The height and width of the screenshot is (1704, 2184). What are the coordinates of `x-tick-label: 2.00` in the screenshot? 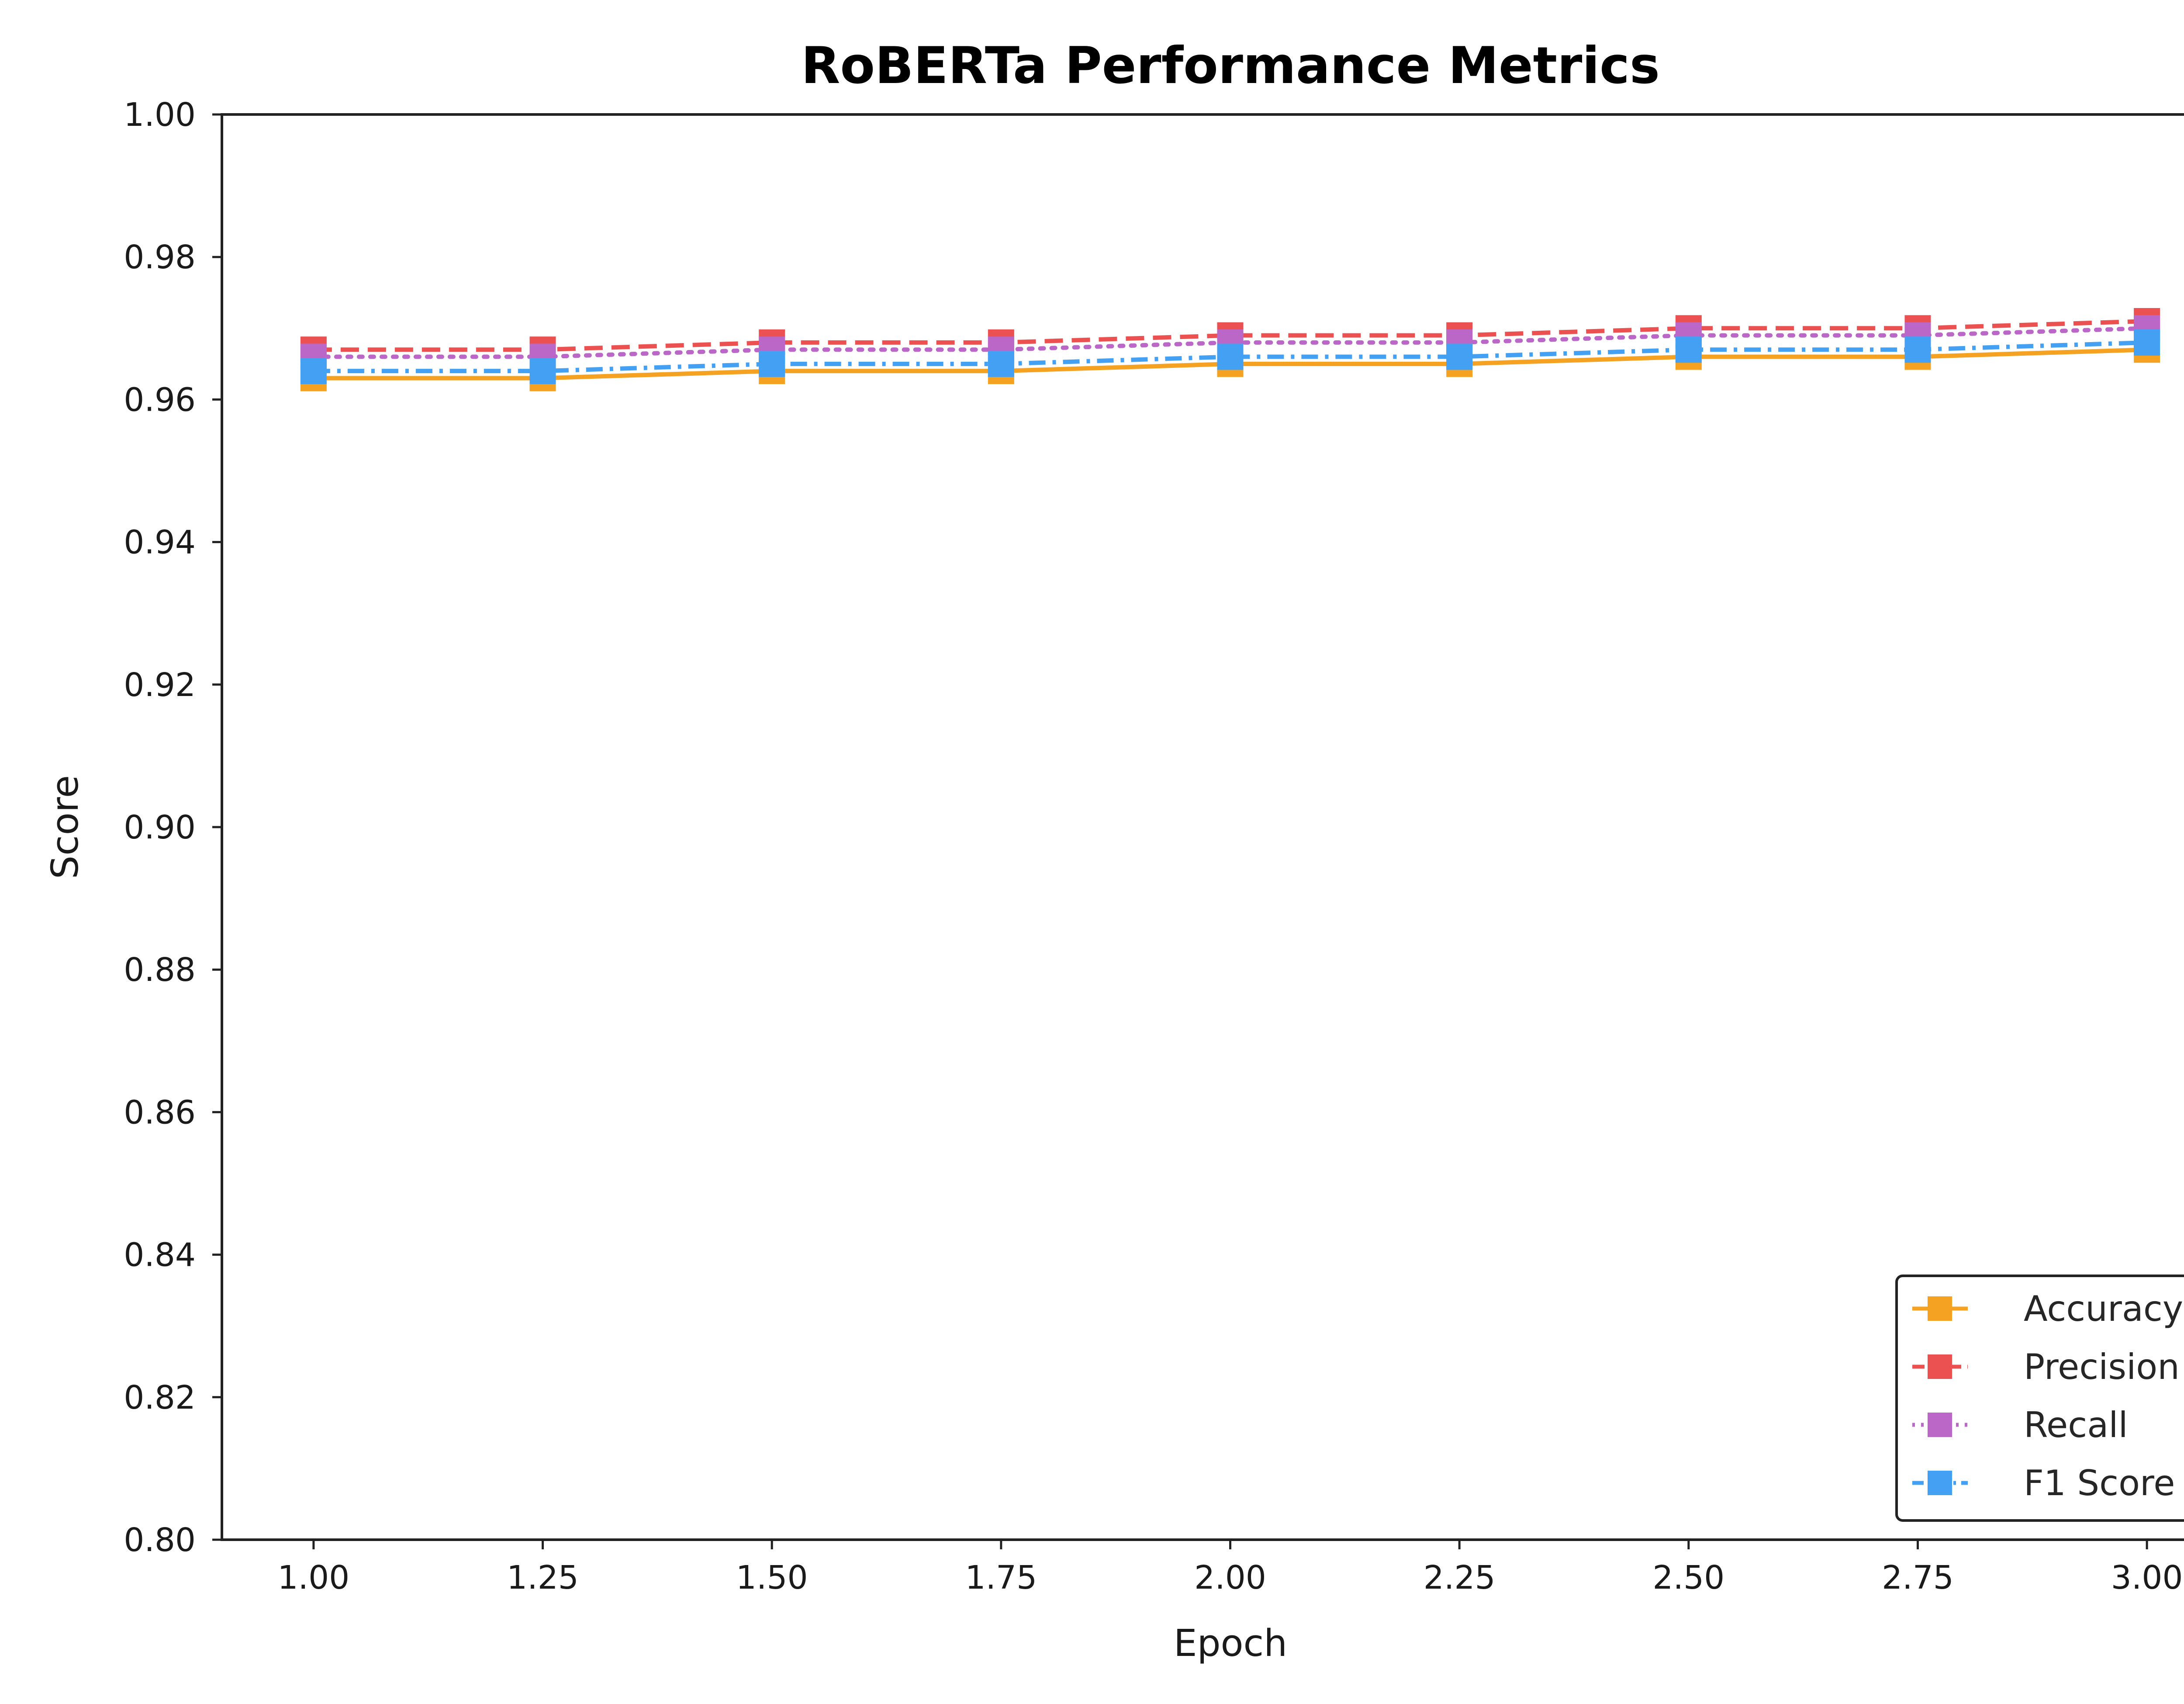 It's located at (1230, 1578).